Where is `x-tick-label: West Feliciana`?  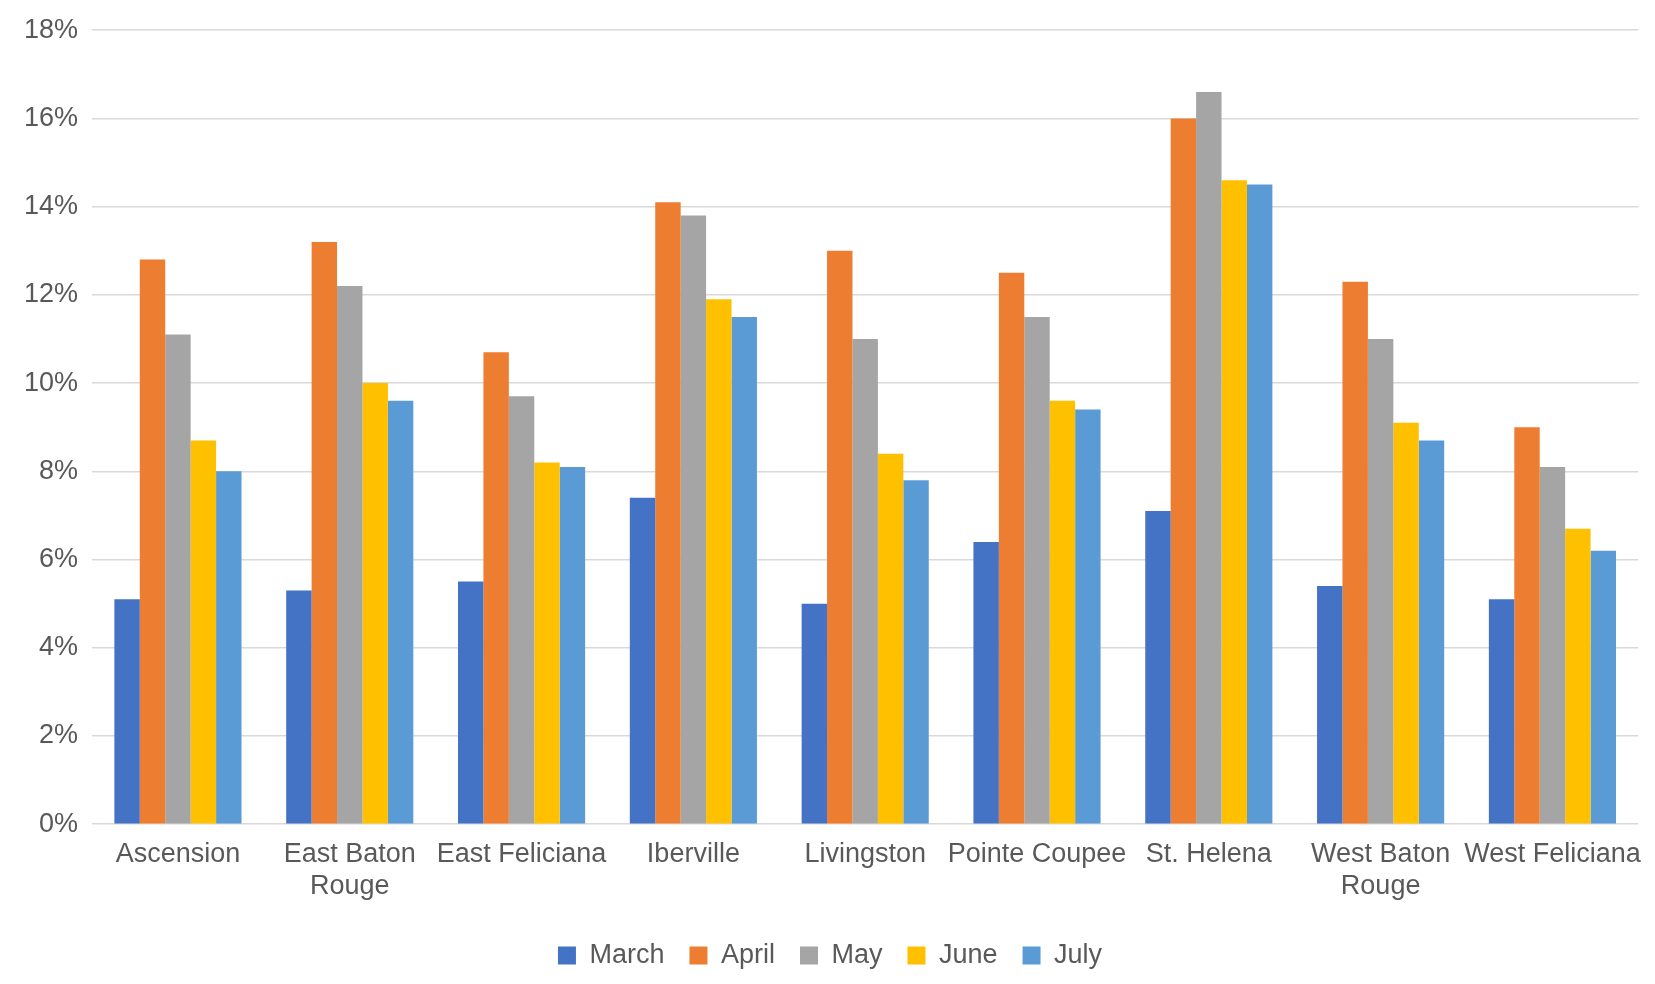
x-tick-label: West Feliciana is located at coordinates (1553, 852).